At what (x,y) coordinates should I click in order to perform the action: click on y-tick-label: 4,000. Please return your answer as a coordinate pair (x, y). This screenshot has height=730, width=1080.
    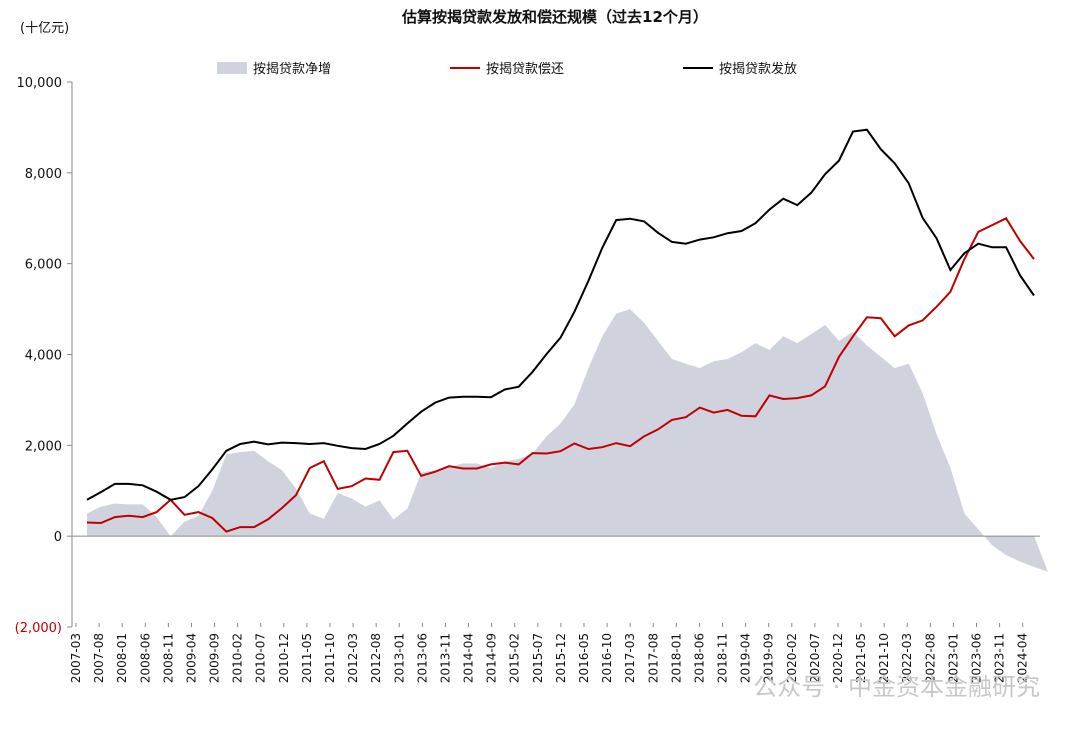
    Looking at the image, I should click on (43, 356).